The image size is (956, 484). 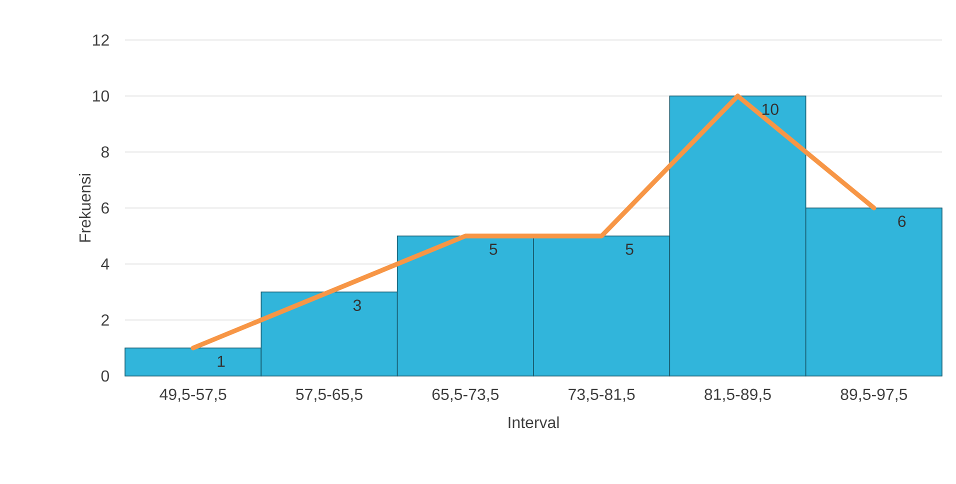 What do you see at coordinates (101, 40) in the screenshot?
I see `y-tick-label: 12` at bounding box center [101, 40].